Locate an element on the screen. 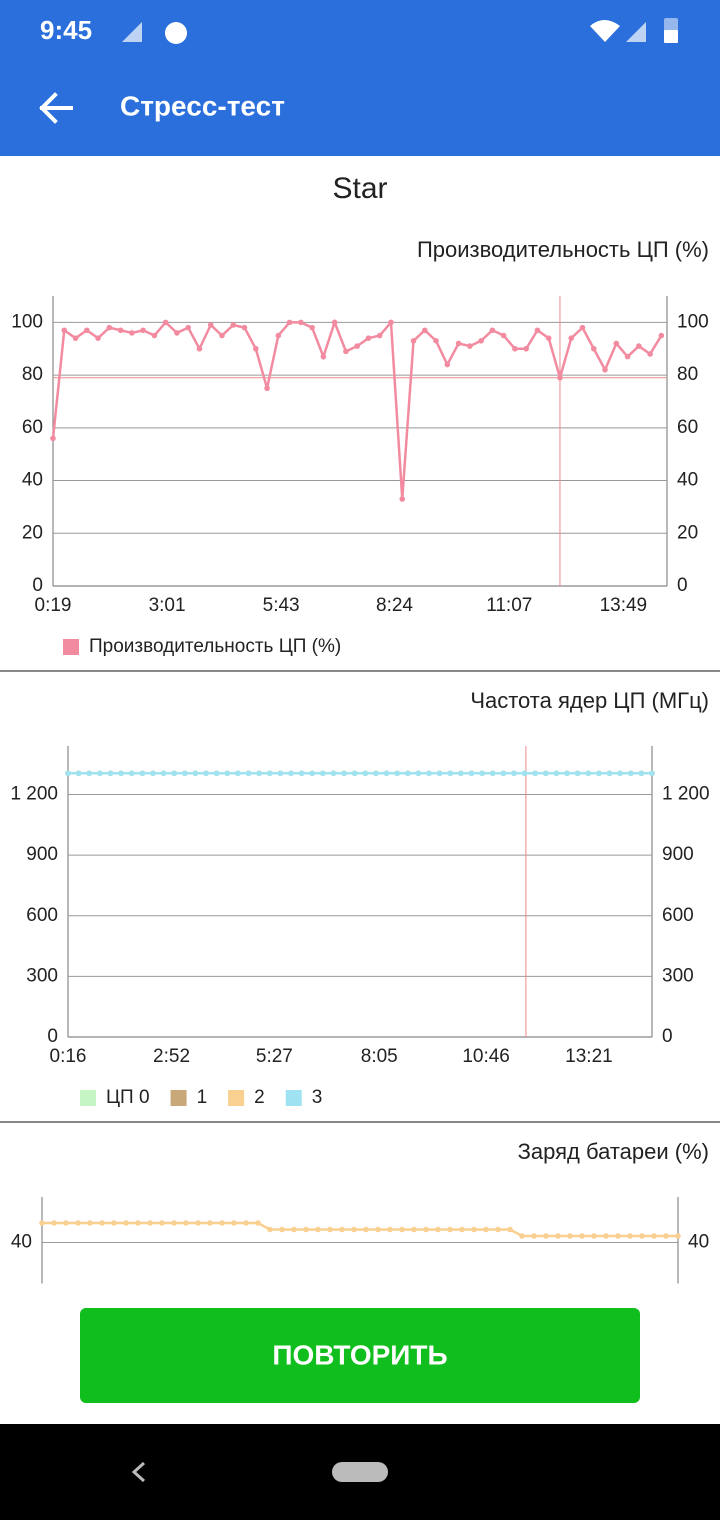 Image resolution: width=720 pixels, height=1520 pixels. y-tick-label-right: 60 is located at coordinates (687, 427).